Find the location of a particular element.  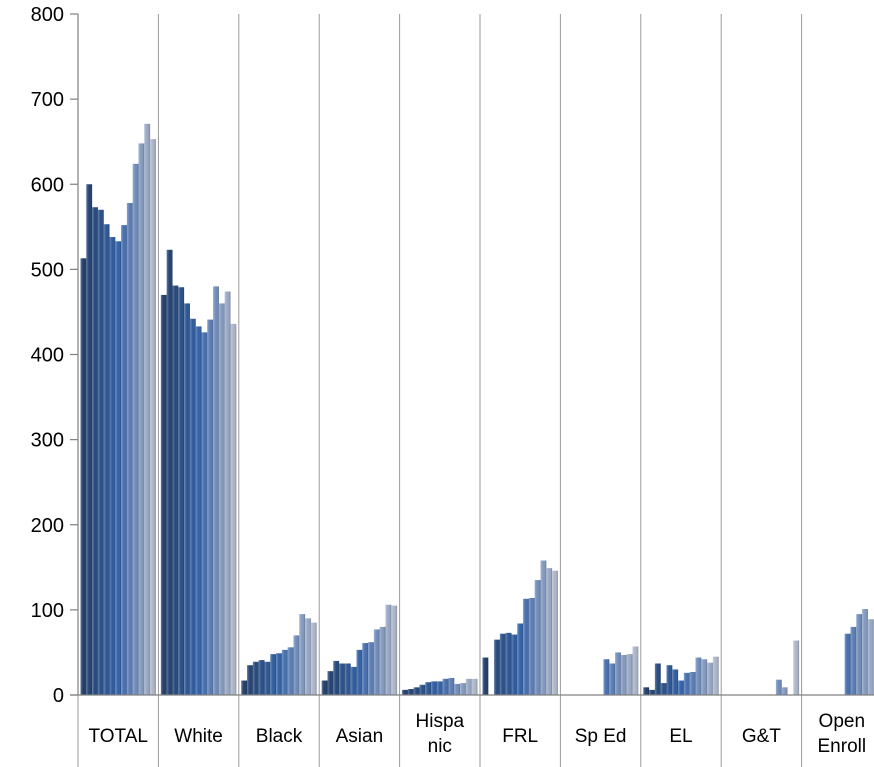

y-tick-label: 800 is located at coordinates (47, 15).